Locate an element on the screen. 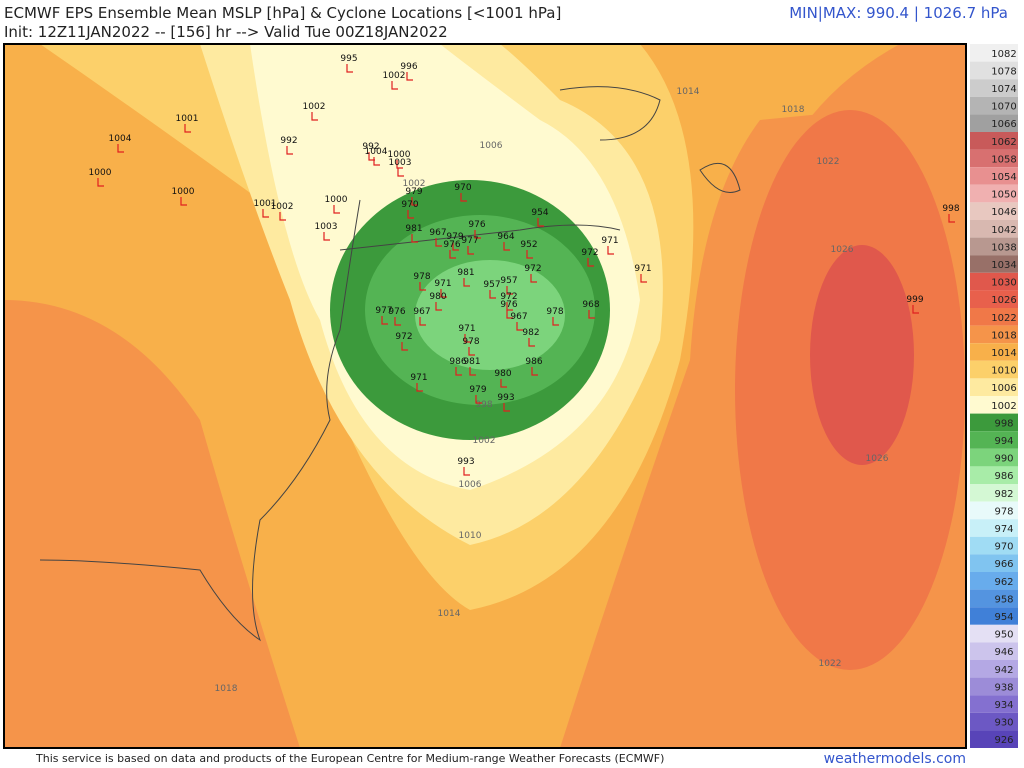 The width and height of the screenshot is (1024, 768). colorbar-label: 1006 is located at coordinates (1003, 388).